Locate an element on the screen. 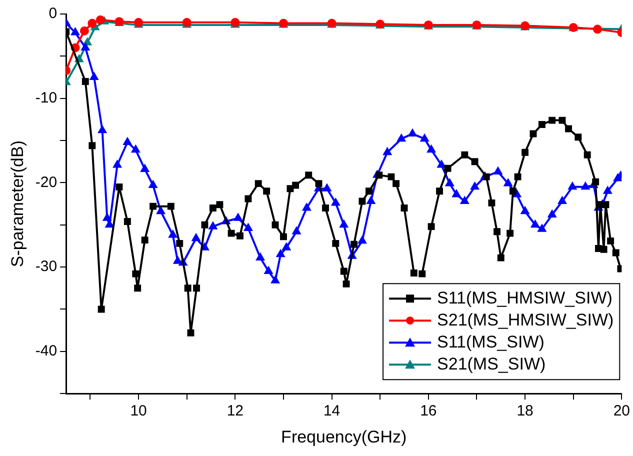 This screenshot has width=633, height=456. legend-label: S21(MS_SIW) is located at coordinates (491, 364).